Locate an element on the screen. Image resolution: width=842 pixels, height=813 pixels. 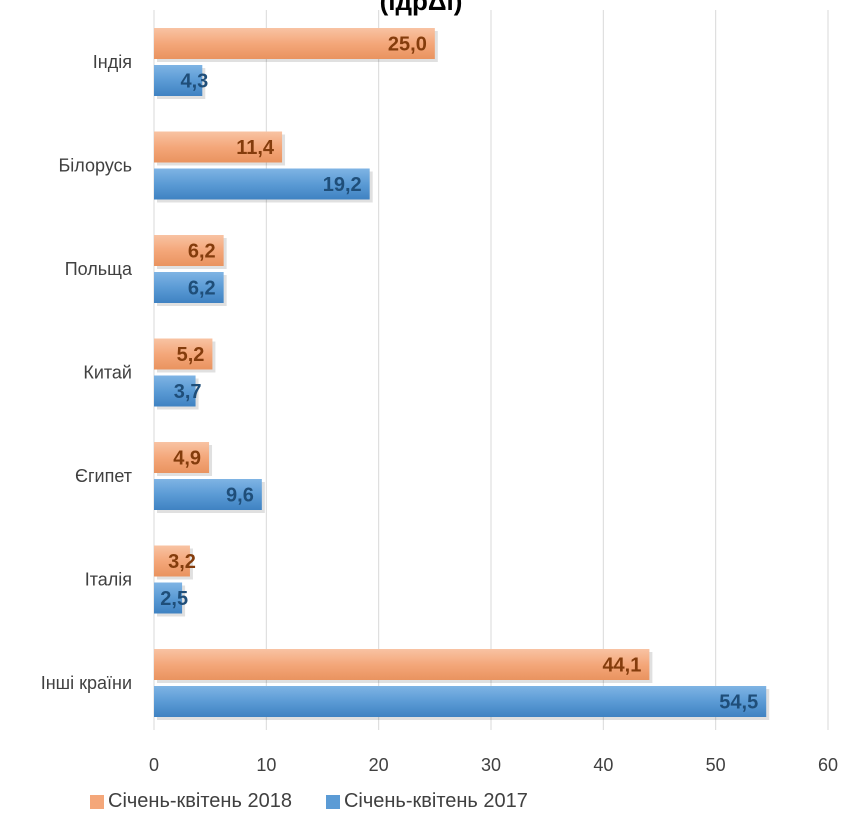
legend-label-2018: Січень-квітень 2018 is located at coordinates (200, 801).